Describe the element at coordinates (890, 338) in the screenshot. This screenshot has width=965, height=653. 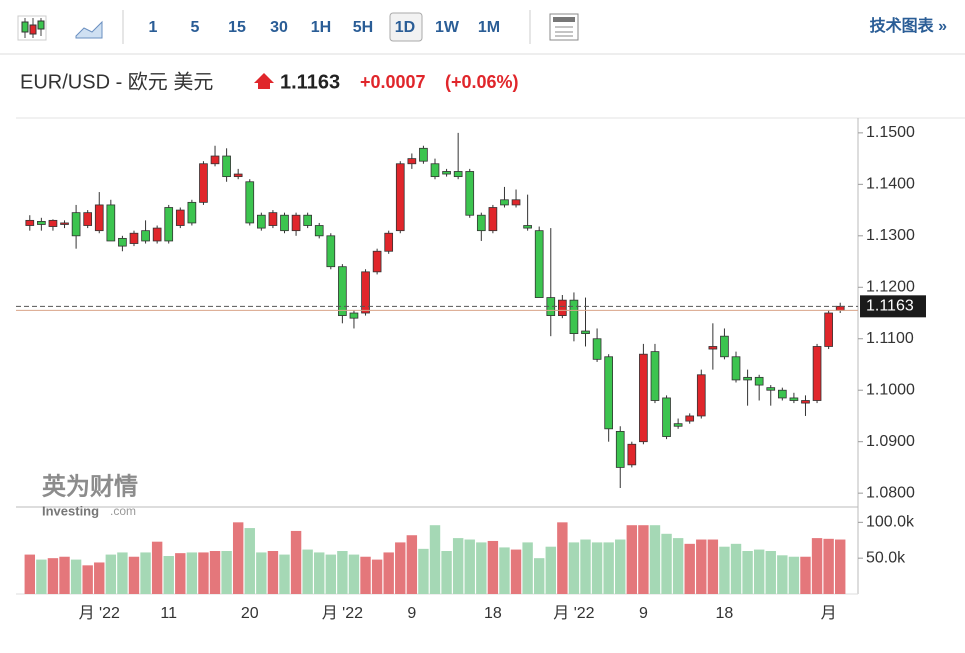
I see `y-tick-label: 1.1100` at that location.